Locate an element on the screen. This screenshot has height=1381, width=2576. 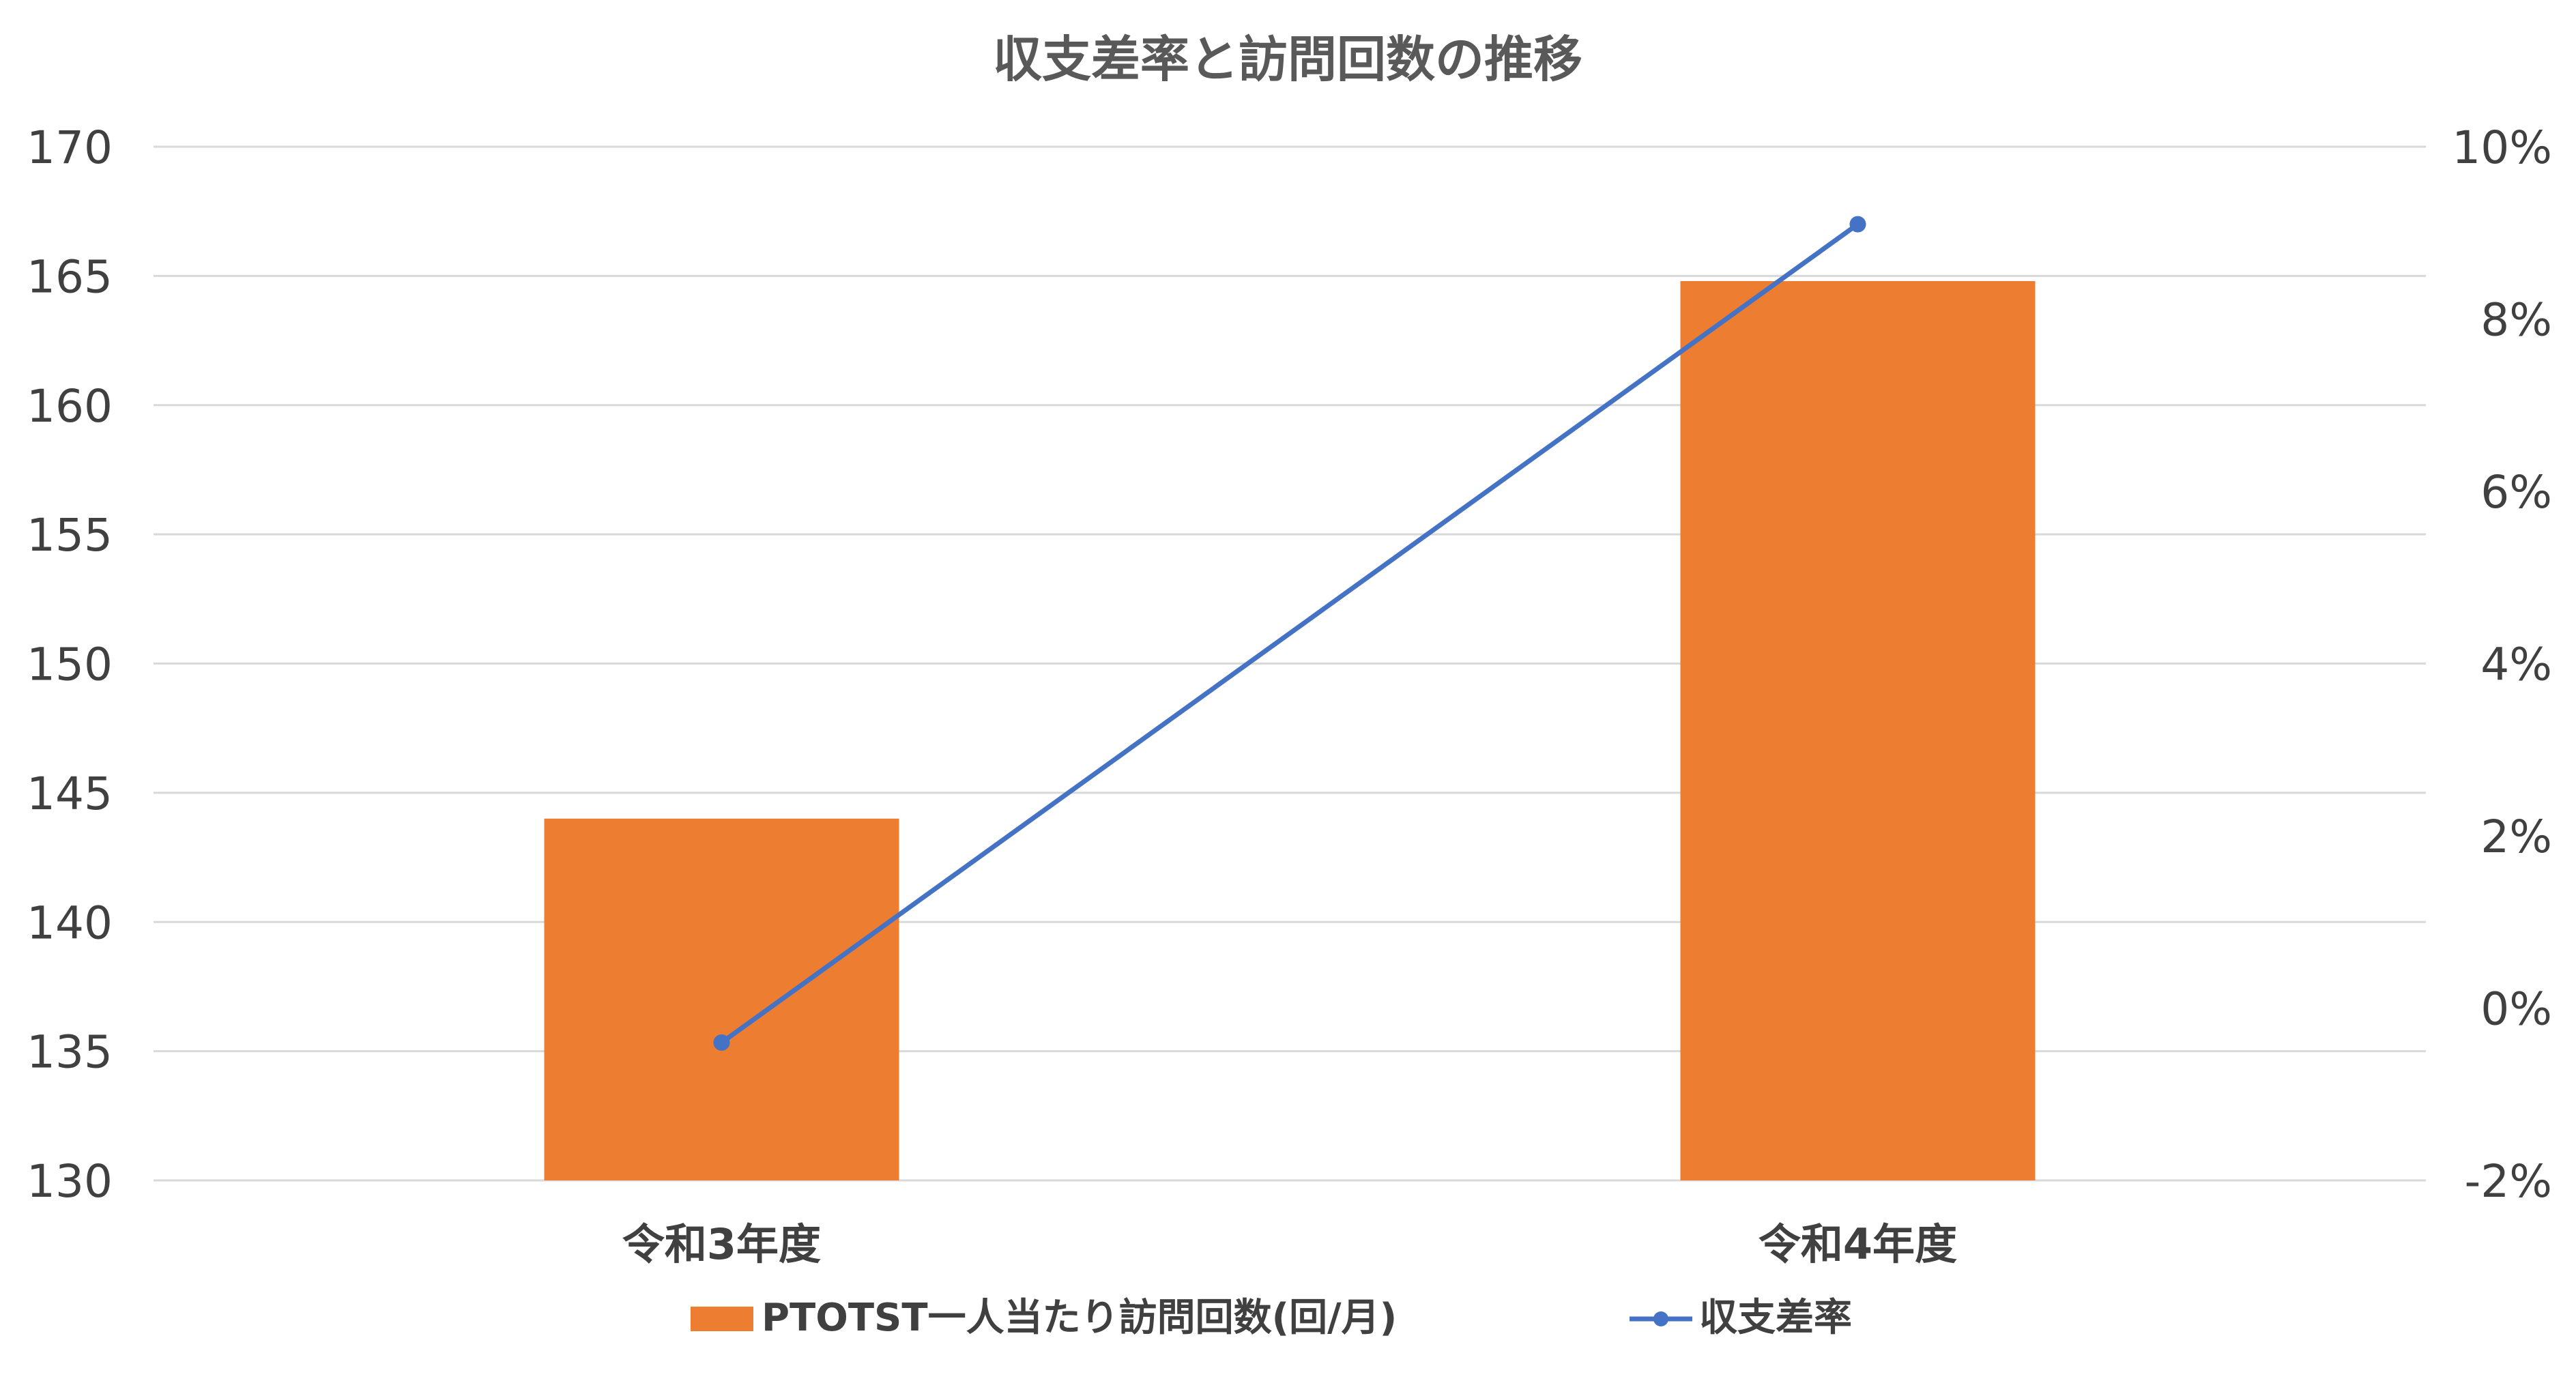
left-tick-label: 150 is located at coordinates (70, 665).